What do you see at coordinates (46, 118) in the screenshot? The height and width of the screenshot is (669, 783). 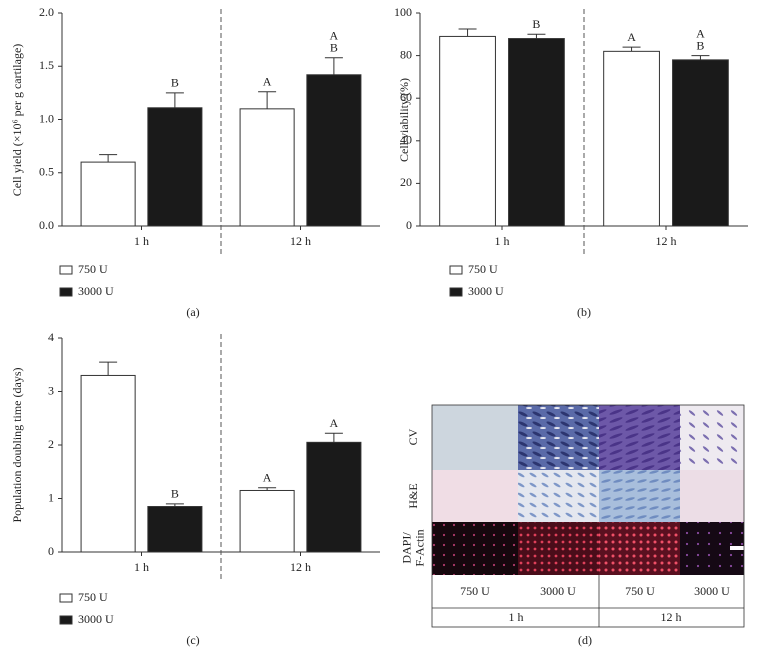 I see `y-tick-label: 1.0` at bounding box center [46, 118].